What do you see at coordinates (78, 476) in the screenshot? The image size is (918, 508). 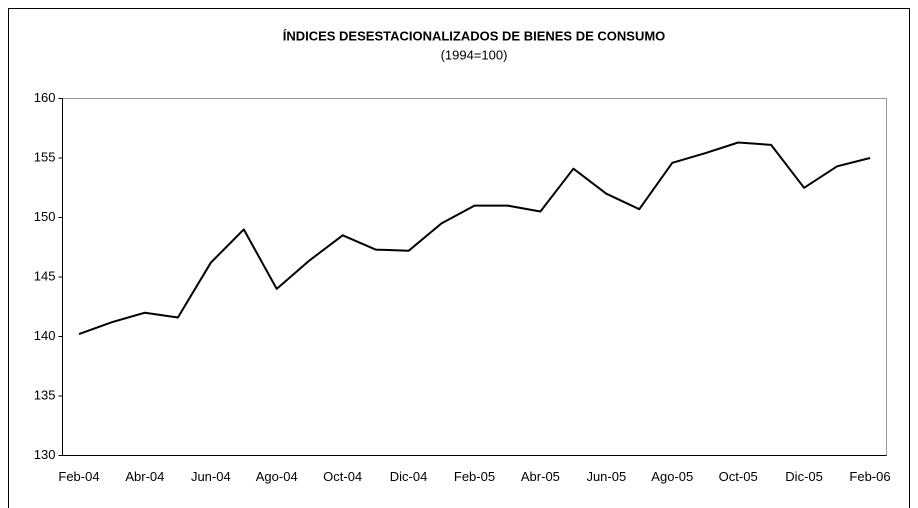 I see `x-tick-label: Feb-04` at bounding box center [78, 476].